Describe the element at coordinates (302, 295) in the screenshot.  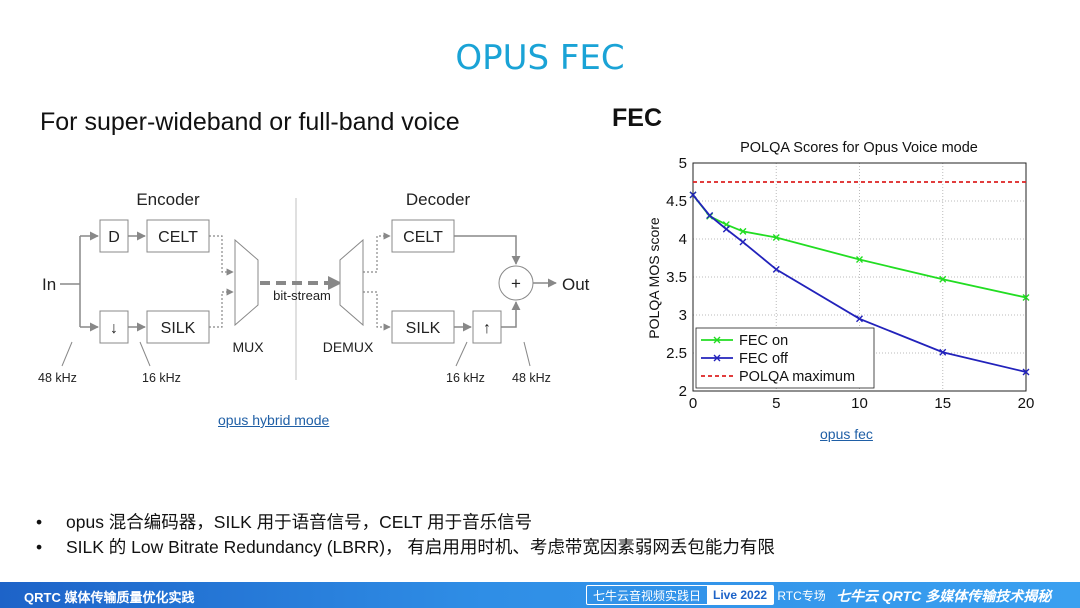
I see `bitstream-label: bit-stream` at that location.